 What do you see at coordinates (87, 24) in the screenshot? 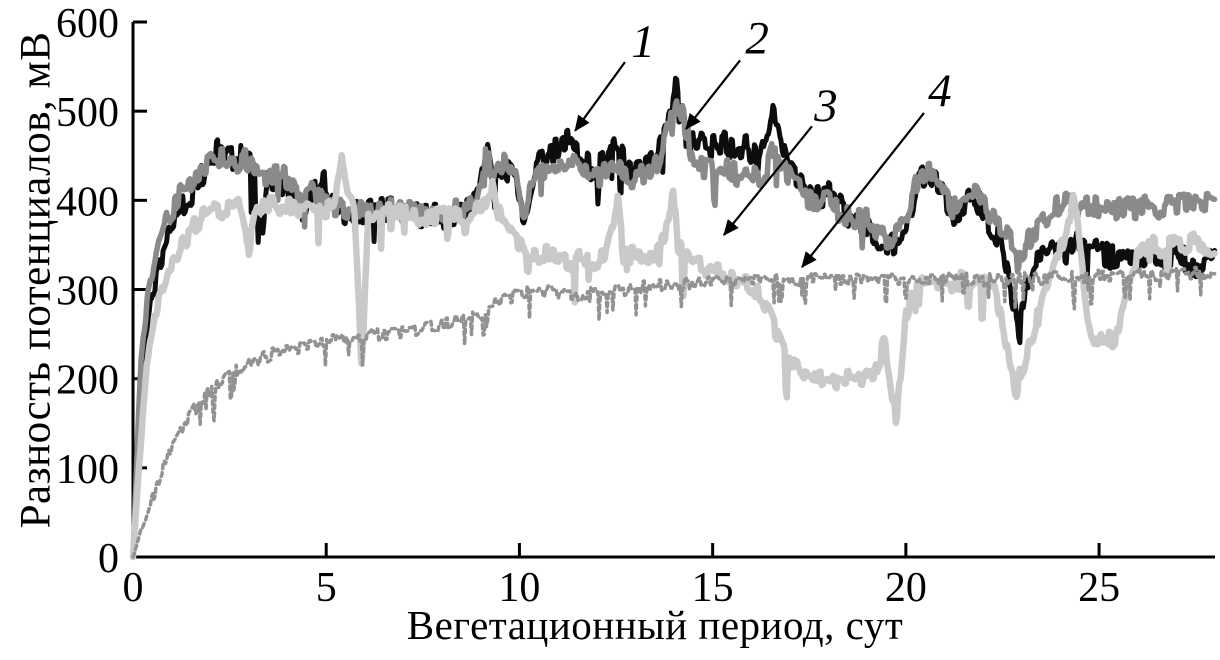
I see `y-tick-label: 600` at bounding box center [87, 24].